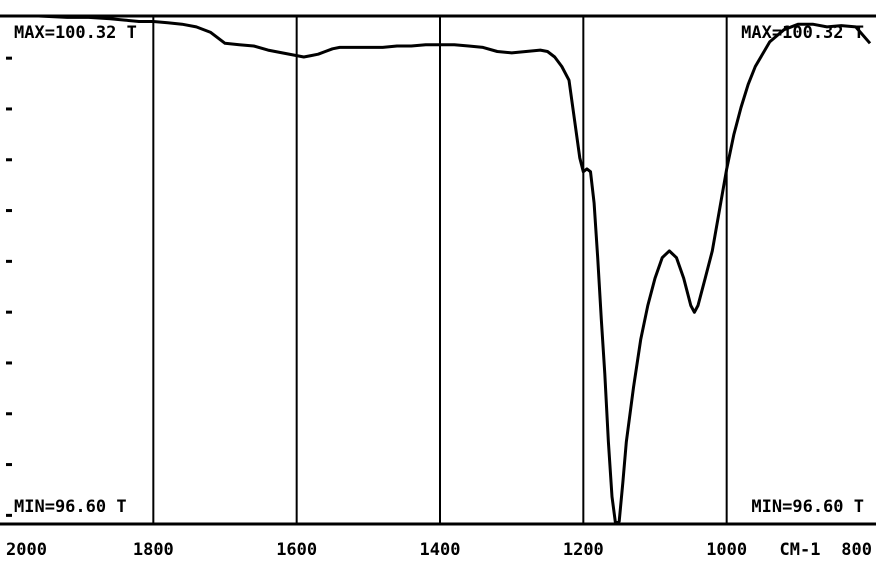  I want to click on x-tick-label-1400: 1400, so click(440, 550).